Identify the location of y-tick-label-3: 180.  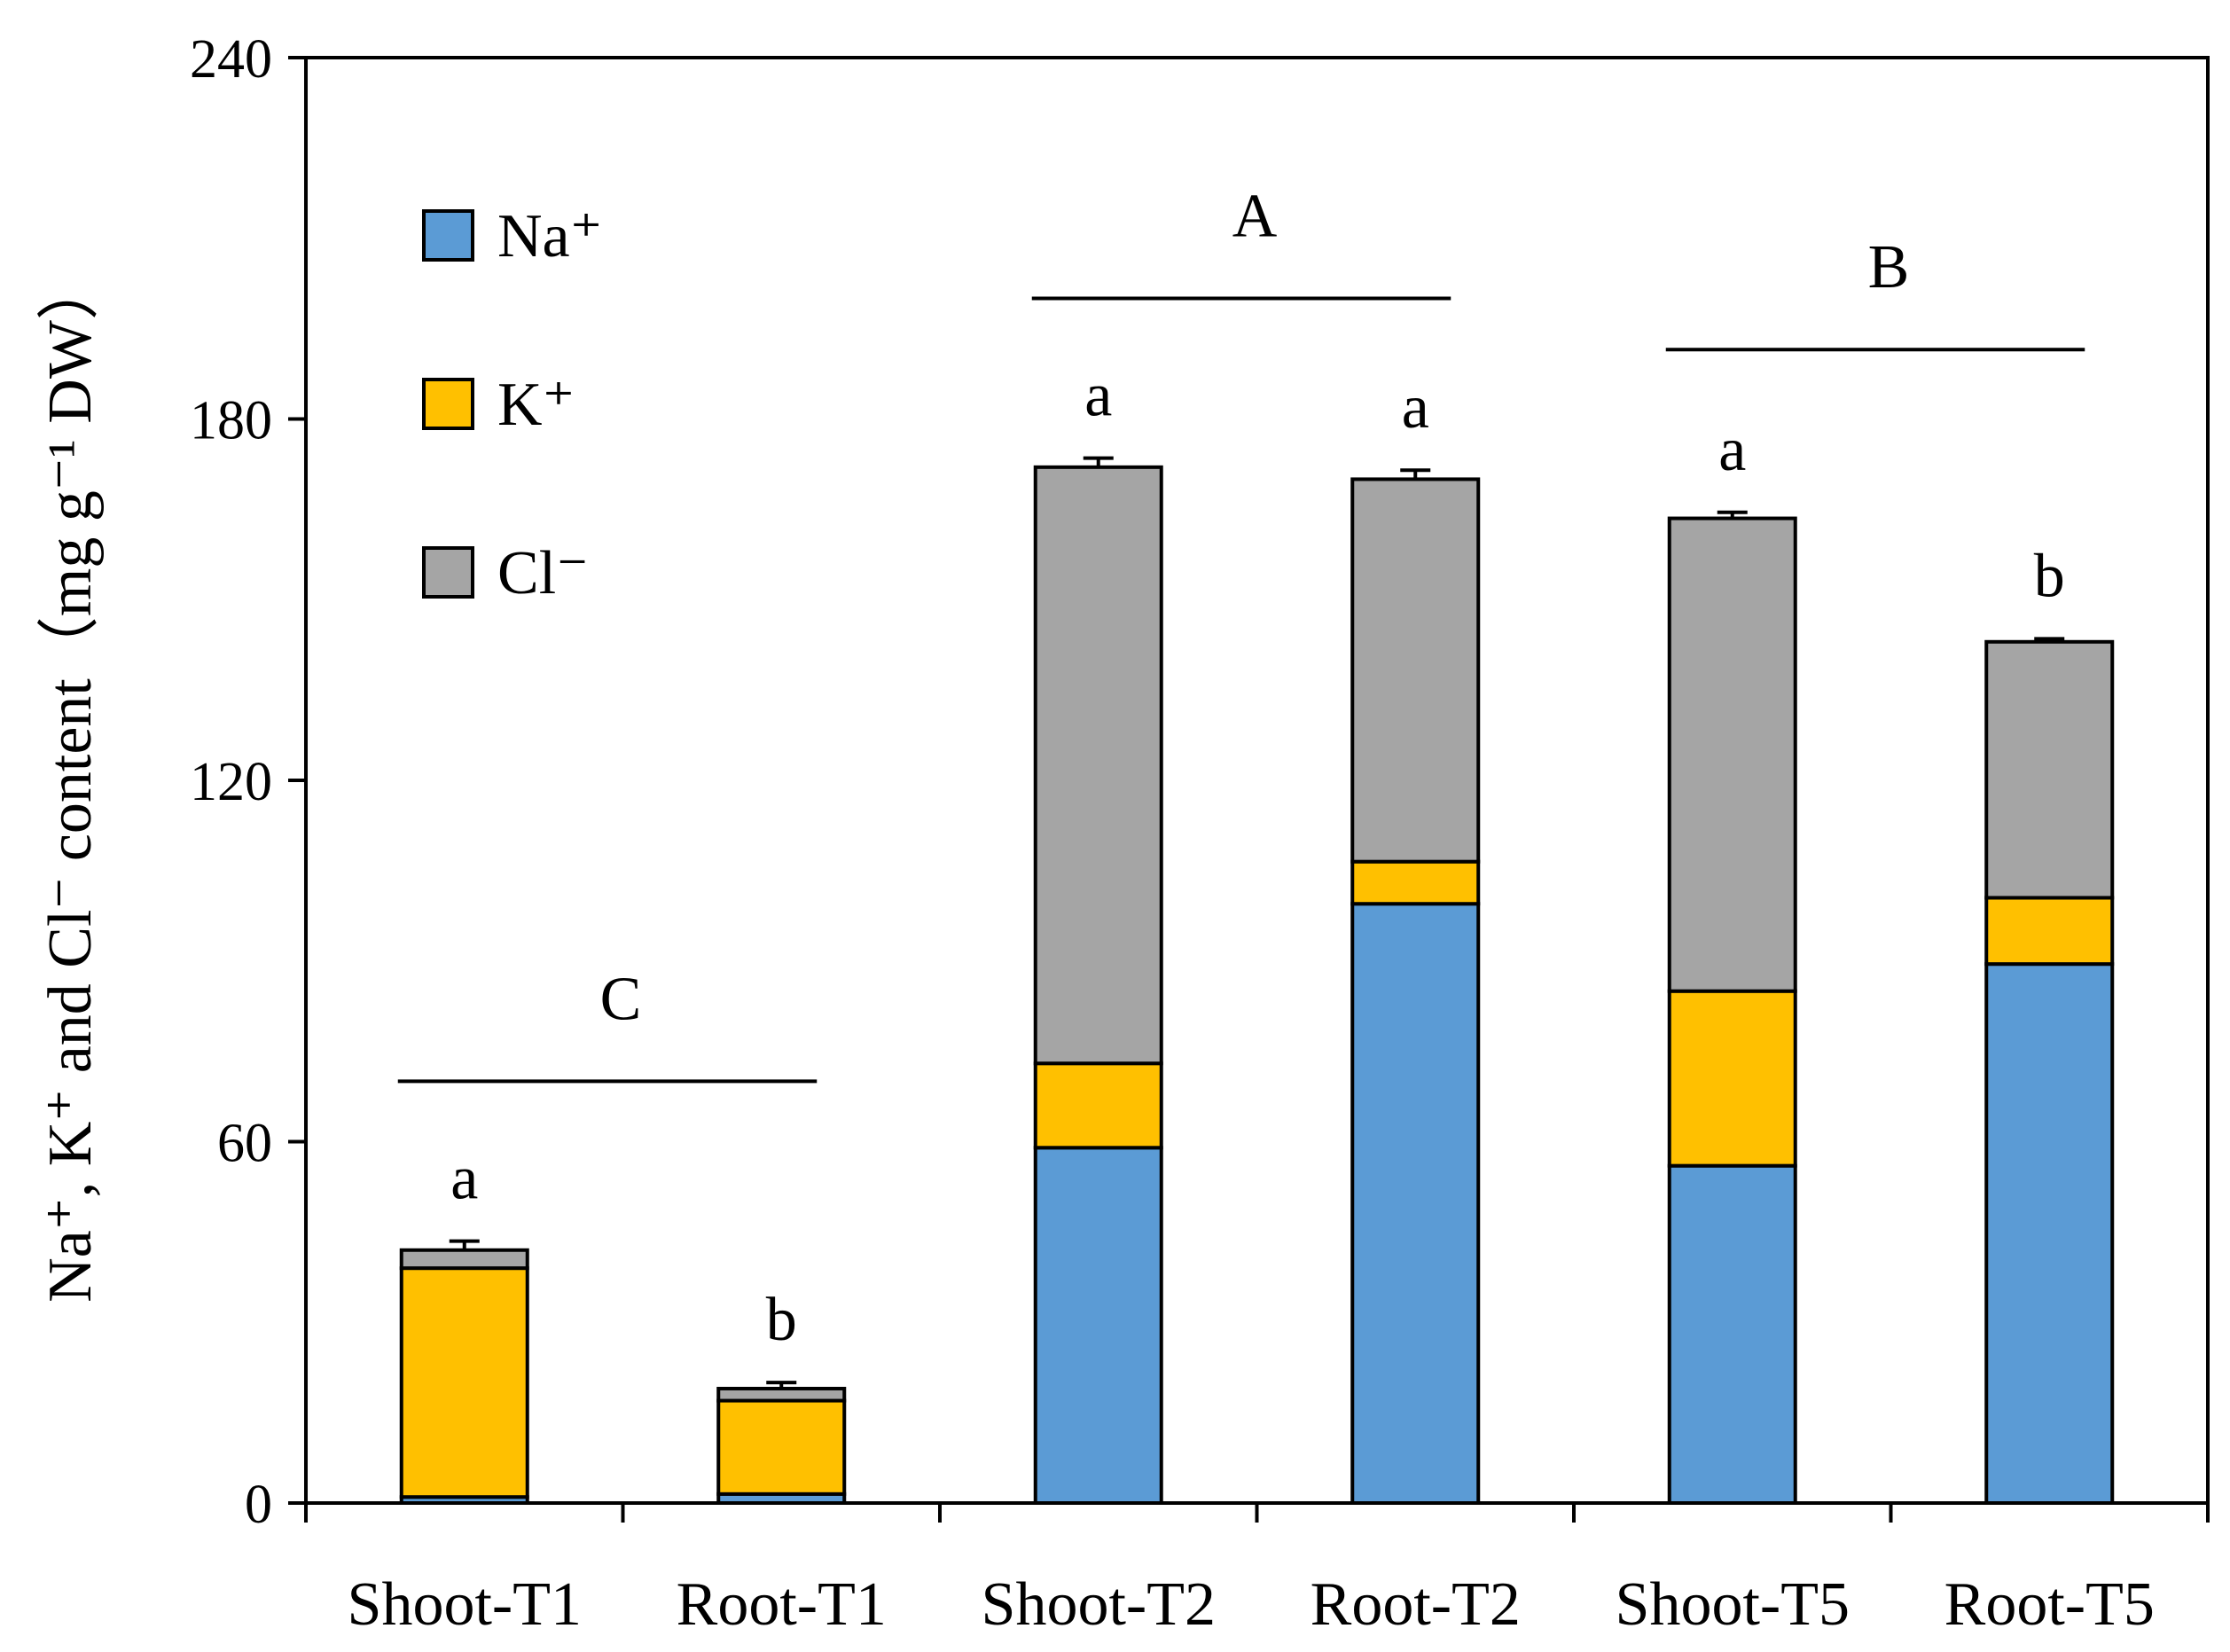
(231, 421).